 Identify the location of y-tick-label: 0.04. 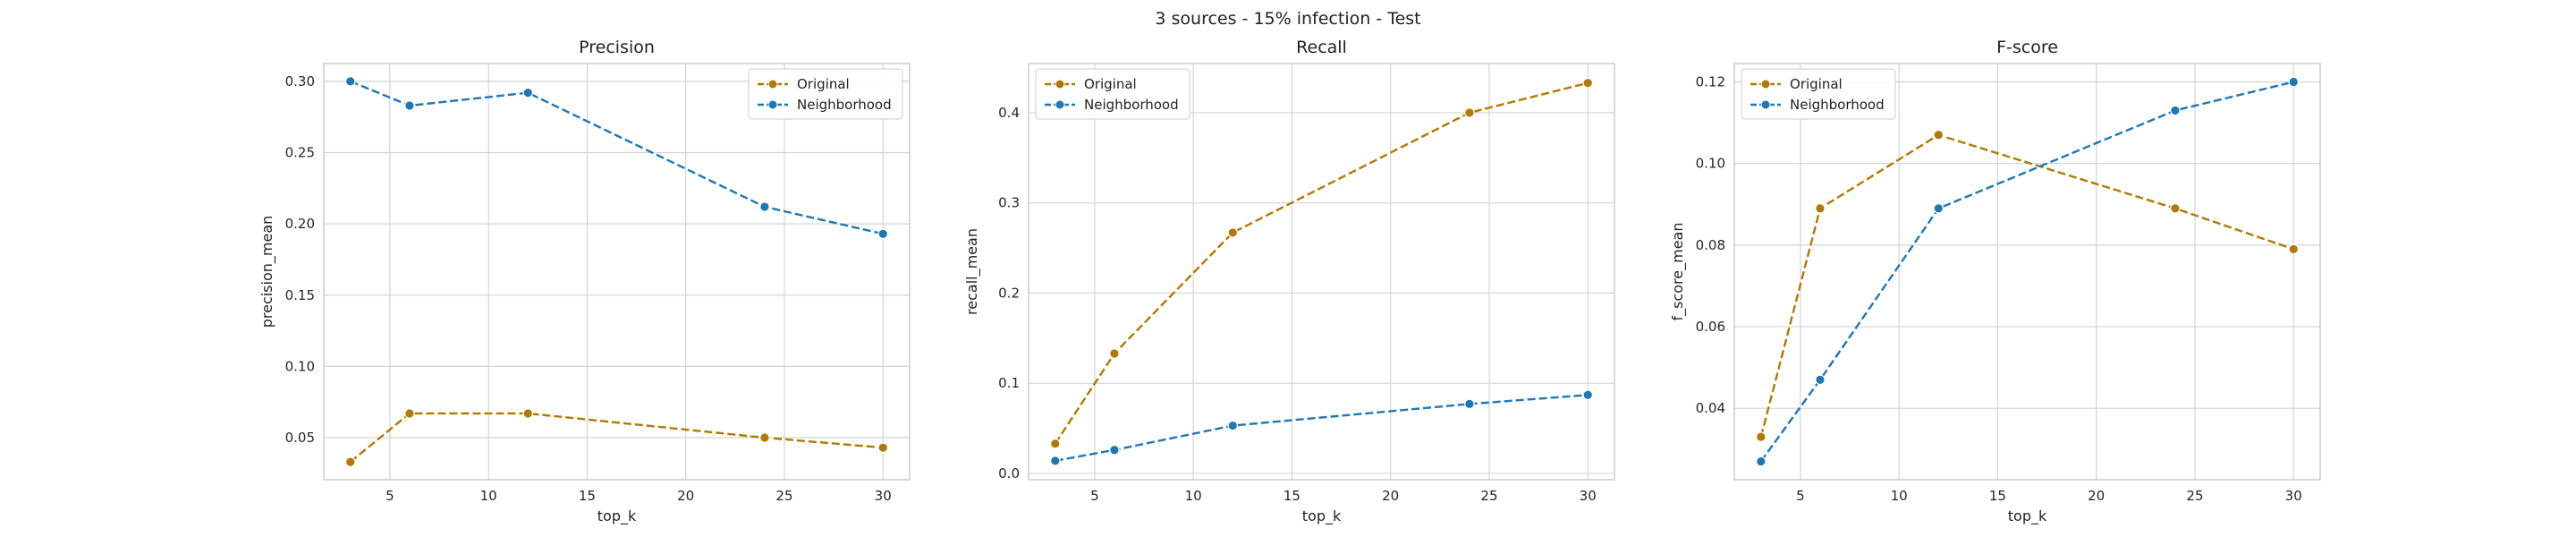
(1710, 408).